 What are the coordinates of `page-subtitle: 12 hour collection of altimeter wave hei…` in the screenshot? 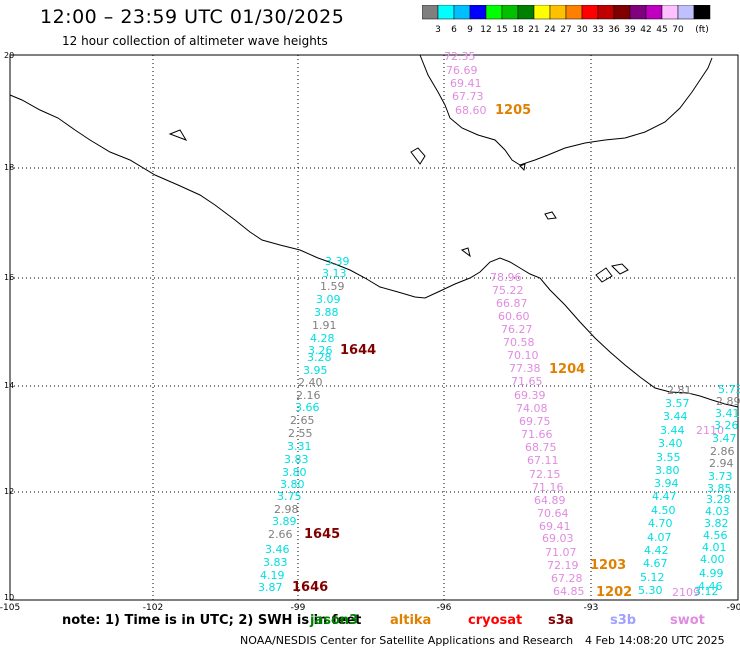 It's located at (195, 41).